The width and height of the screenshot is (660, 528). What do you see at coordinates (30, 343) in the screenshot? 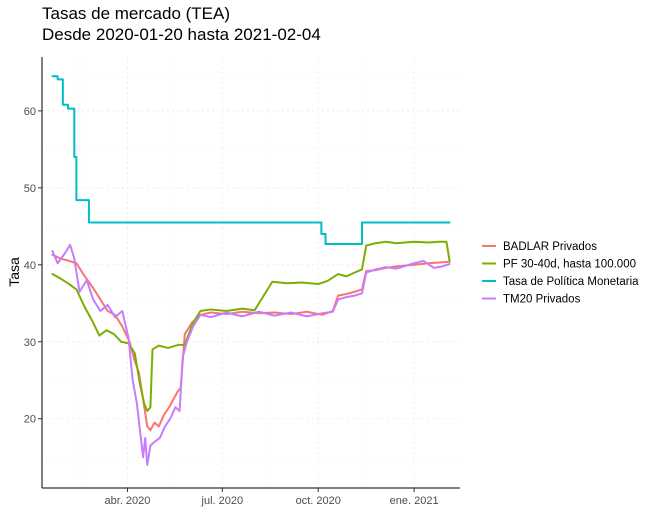
I see `y-tick-label: 30` at bounding box center [30, 343].